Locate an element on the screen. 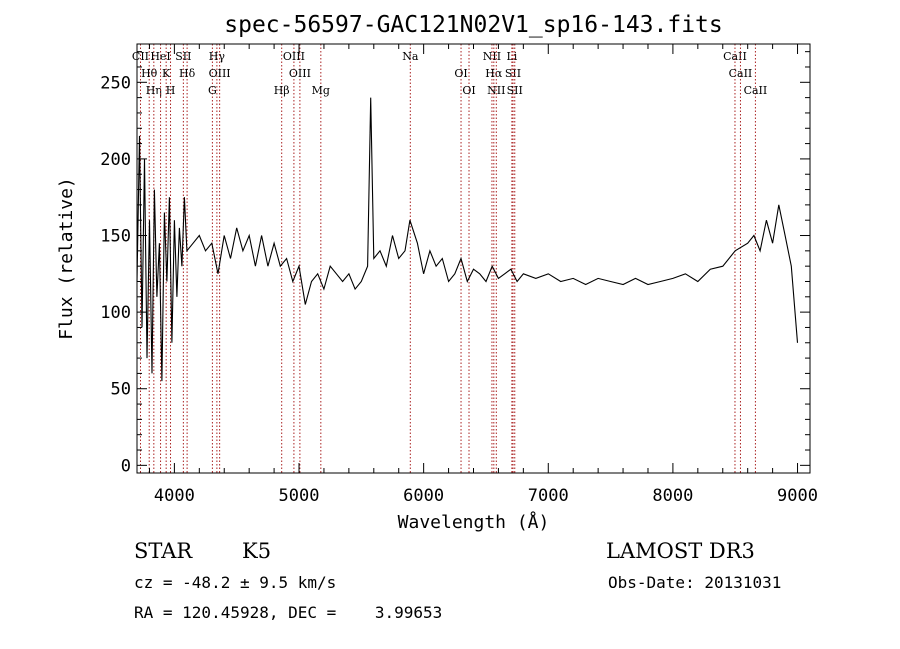 The width and height of the screenshot is (900, 649). line-marker-label: CII is located at coordinates (140, 56).